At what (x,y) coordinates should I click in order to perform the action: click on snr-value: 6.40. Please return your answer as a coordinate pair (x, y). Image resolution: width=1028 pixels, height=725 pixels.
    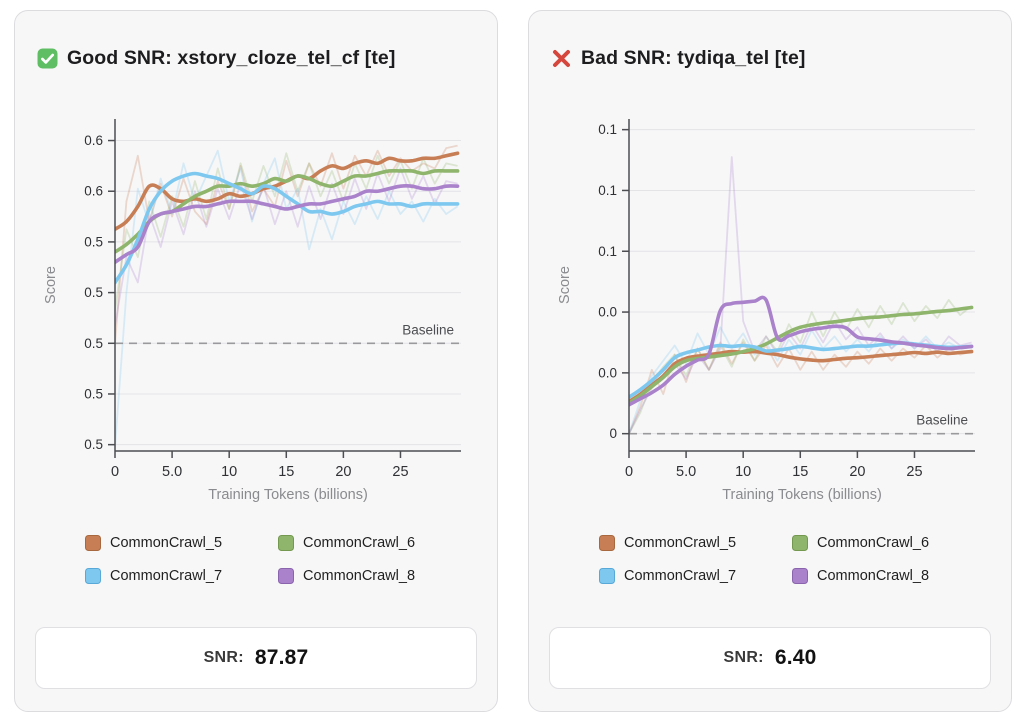
    Looking at the image, I should click on (795, 657).